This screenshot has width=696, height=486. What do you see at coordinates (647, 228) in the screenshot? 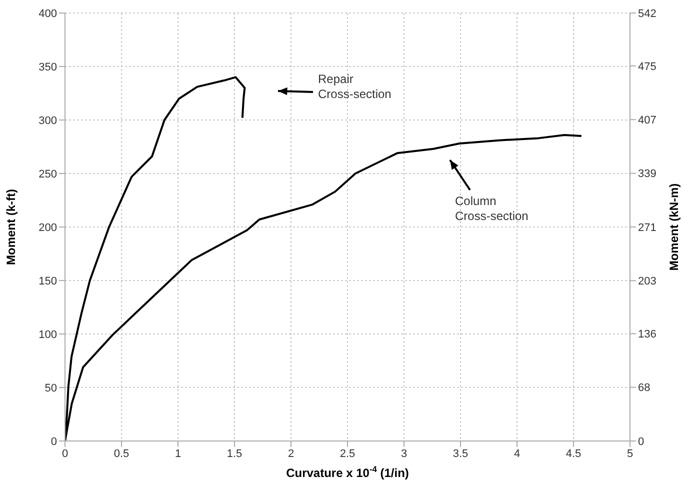
I see `y2-tick-label: 271` at bounding box center [647, 228].